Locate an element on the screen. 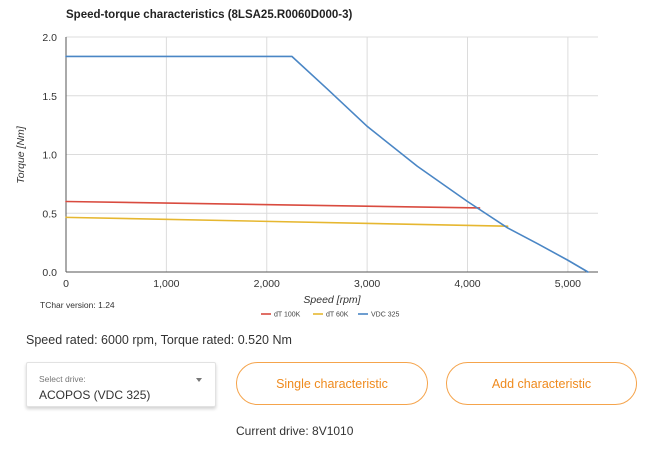 This screenshot has width=650, height=465. drive-select-label: Select drive: is located at coordinates (62, 379).